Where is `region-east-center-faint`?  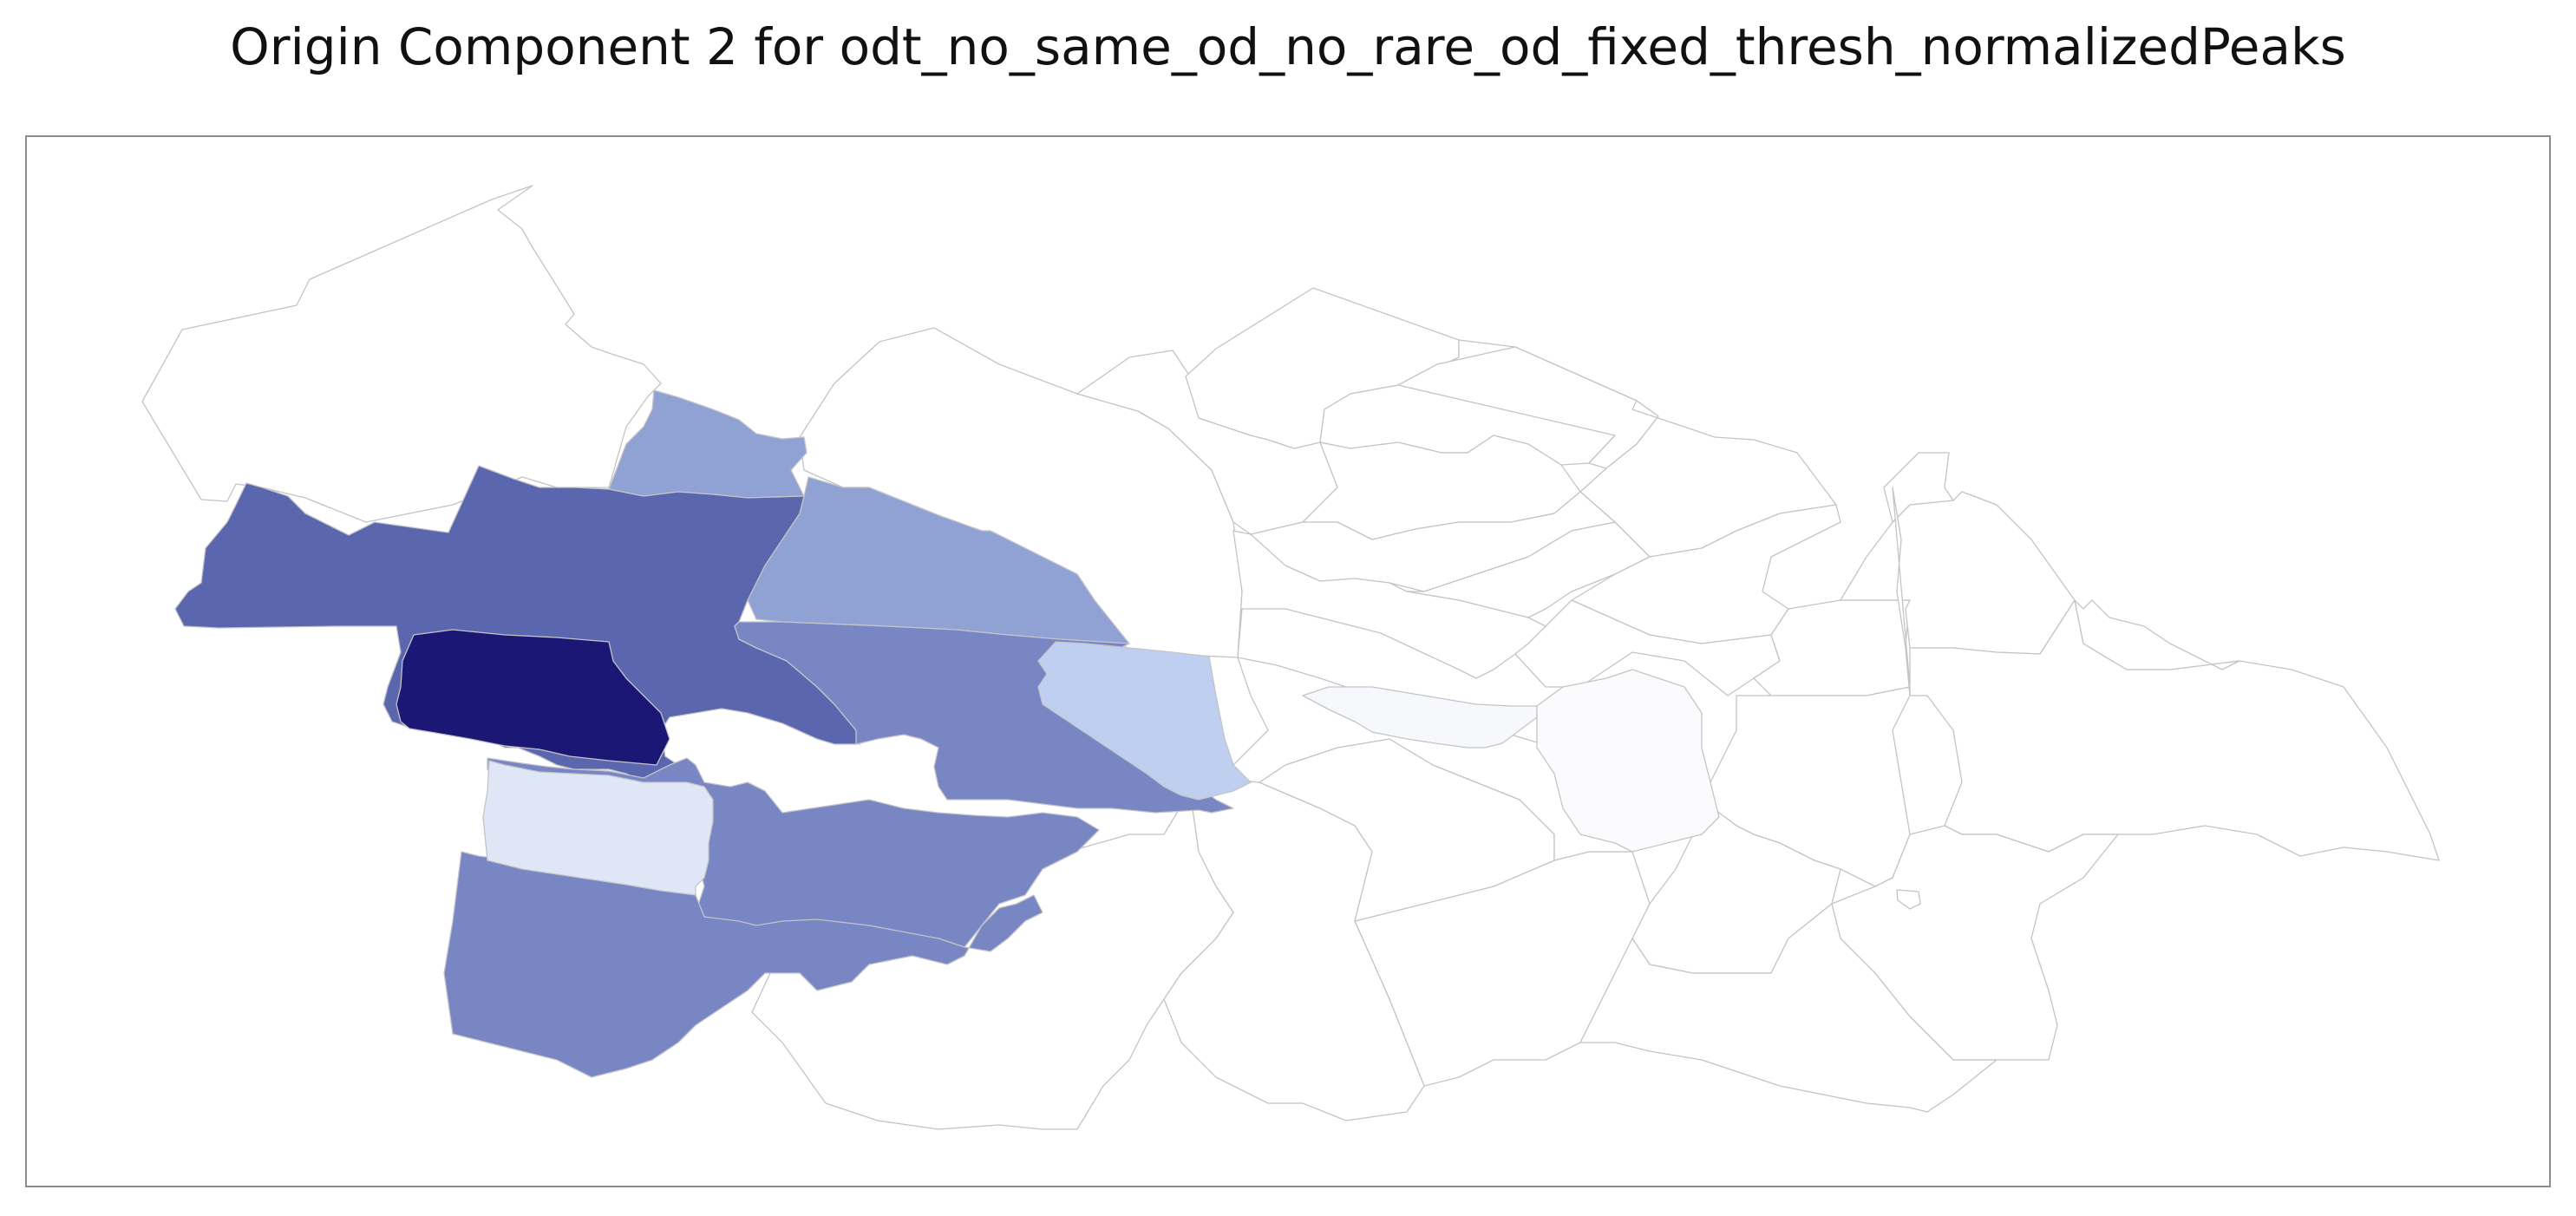
region-east-center-faint is located at coordinates (1628, 761).